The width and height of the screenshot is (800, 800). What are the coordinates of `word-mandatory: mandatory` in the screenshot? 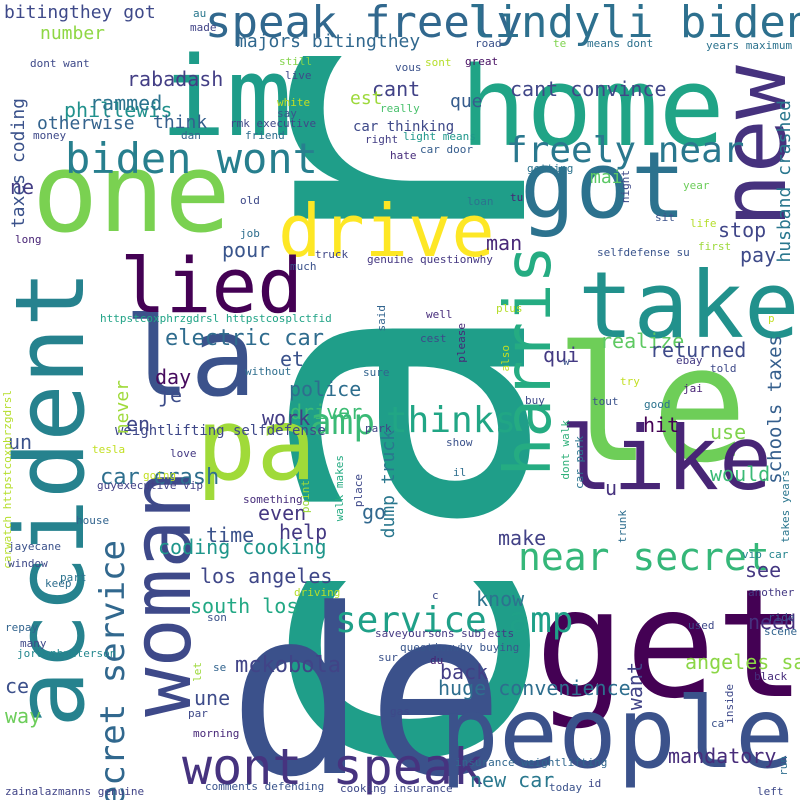 It's located at (722, 756).